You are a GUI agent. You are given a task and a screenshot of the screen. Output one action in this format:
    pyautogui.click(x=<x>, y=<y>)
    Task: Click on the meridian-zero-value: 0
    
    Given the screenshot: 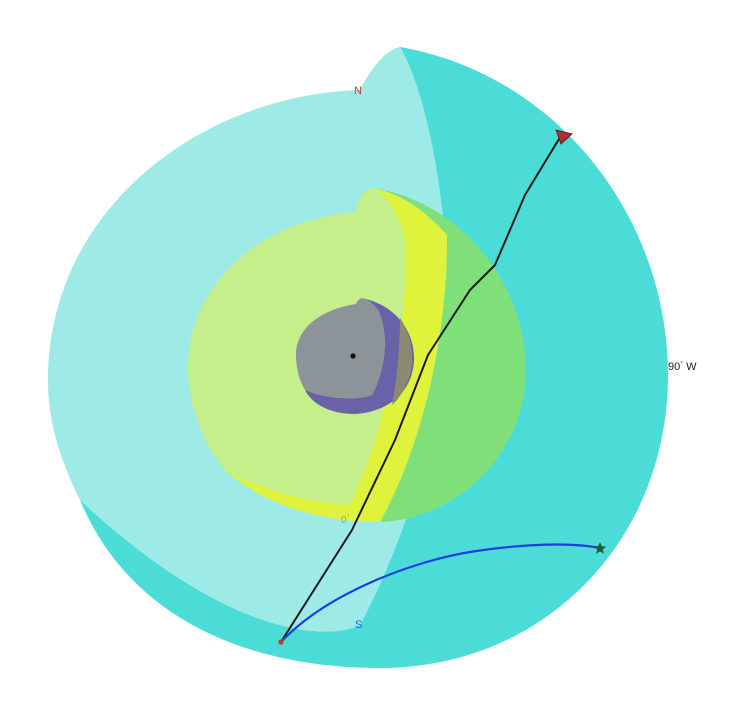 What is the action you would take?
    pyautogui.click(x=344, y=520)
    